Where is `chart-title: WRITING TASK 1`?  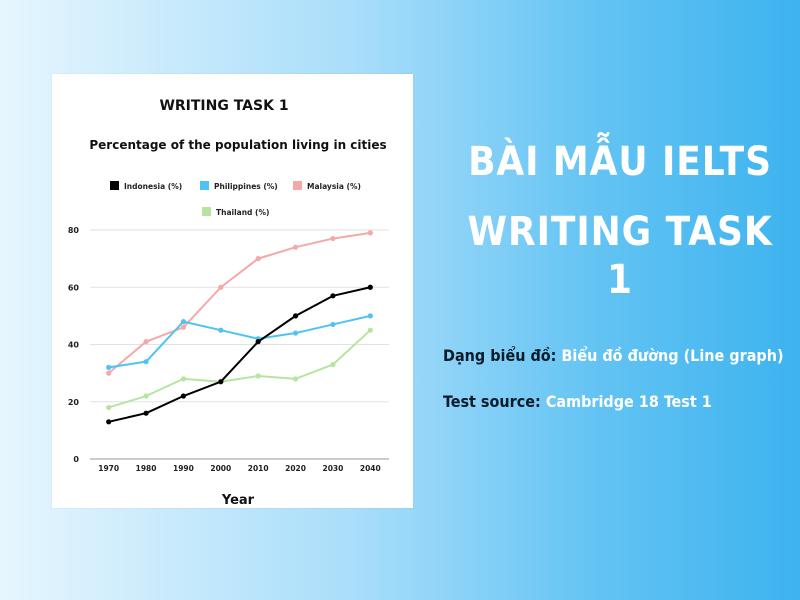 chart-title: WRITING TASK 1 is located at coordinates (223, 106).